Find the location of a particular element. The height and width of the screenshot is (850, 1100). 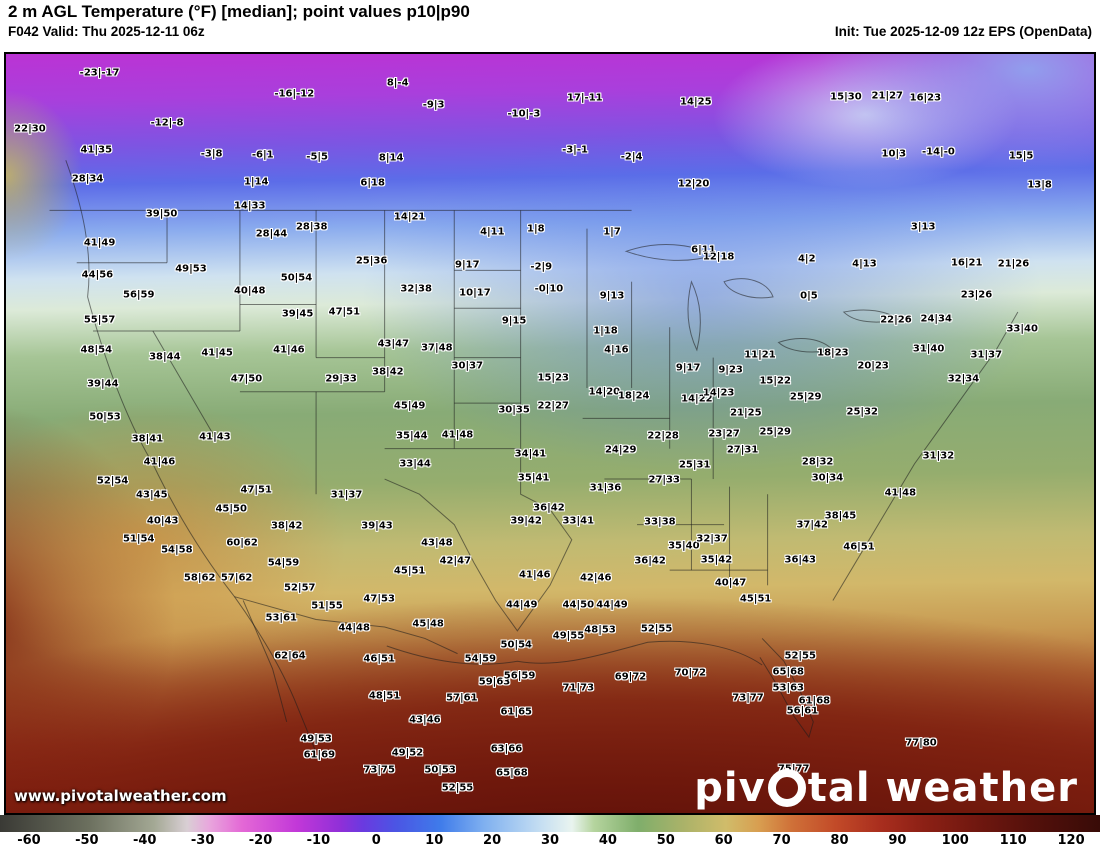

point-value-label: 9|17 is located at coordinates (467, 265).